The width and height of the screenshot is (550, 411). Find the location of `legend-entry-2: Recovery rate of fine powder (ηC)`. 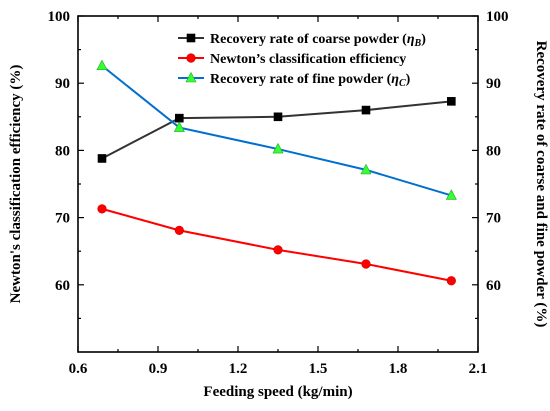

legend-entry-2: Recovery rate of fine powder (ηC) is located at coordinates (294, 80).